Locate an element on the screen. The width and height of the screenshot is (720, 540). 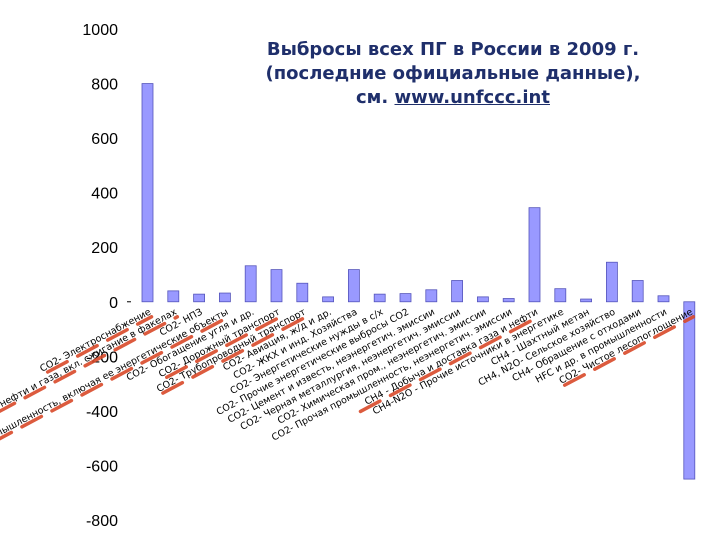
y-tick-label: 800 is located at coordinates (104, 85).